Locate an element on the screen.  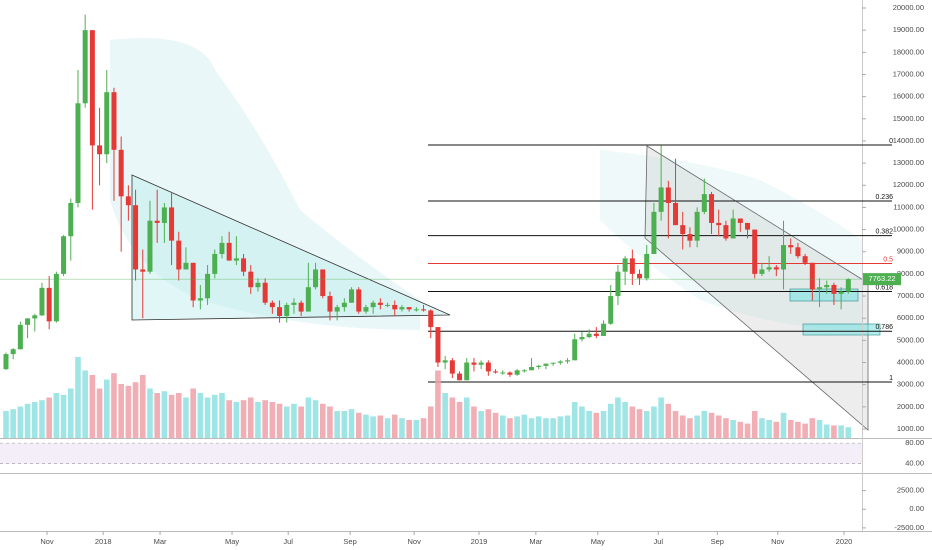
y-tick-label: 7000.00 is located at coordinates (910, 295).